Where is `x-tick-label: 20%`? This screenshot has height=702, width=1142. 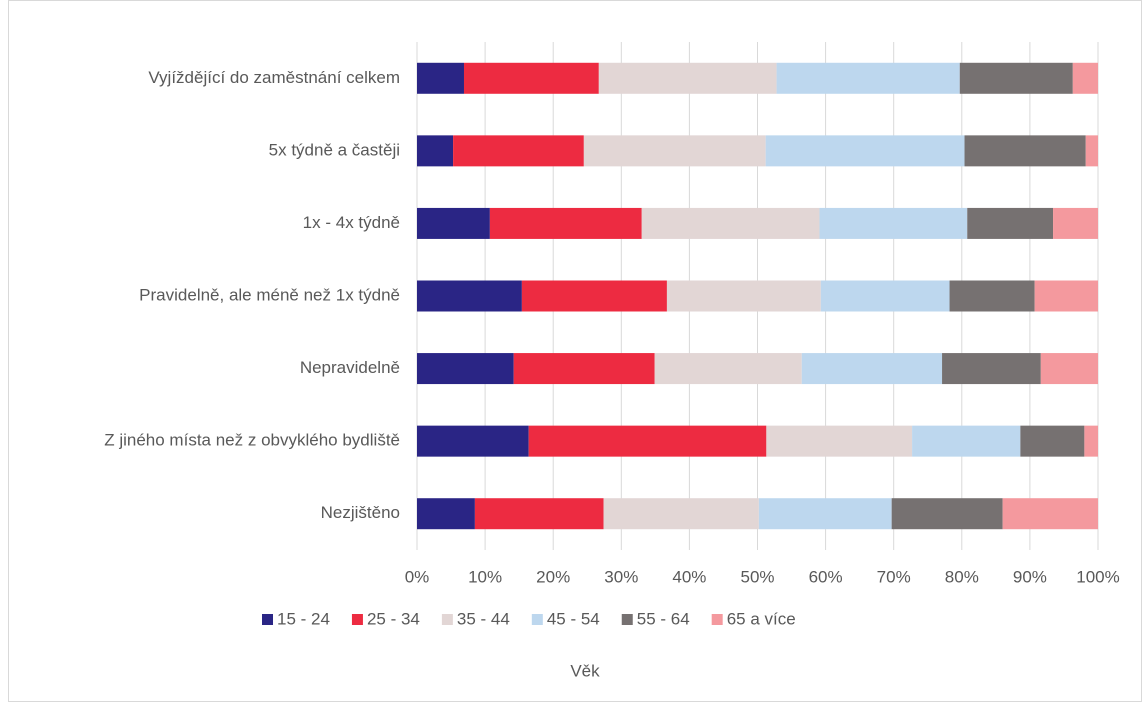 x-tick-label: 20% is located at coordinates (553, 576).